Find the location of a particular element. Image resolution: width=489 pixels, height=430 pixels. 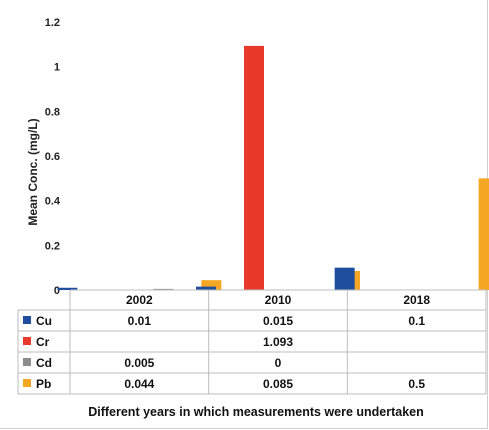

data-label-pb-2018: 0.5 is located at coordinates (416, 384).